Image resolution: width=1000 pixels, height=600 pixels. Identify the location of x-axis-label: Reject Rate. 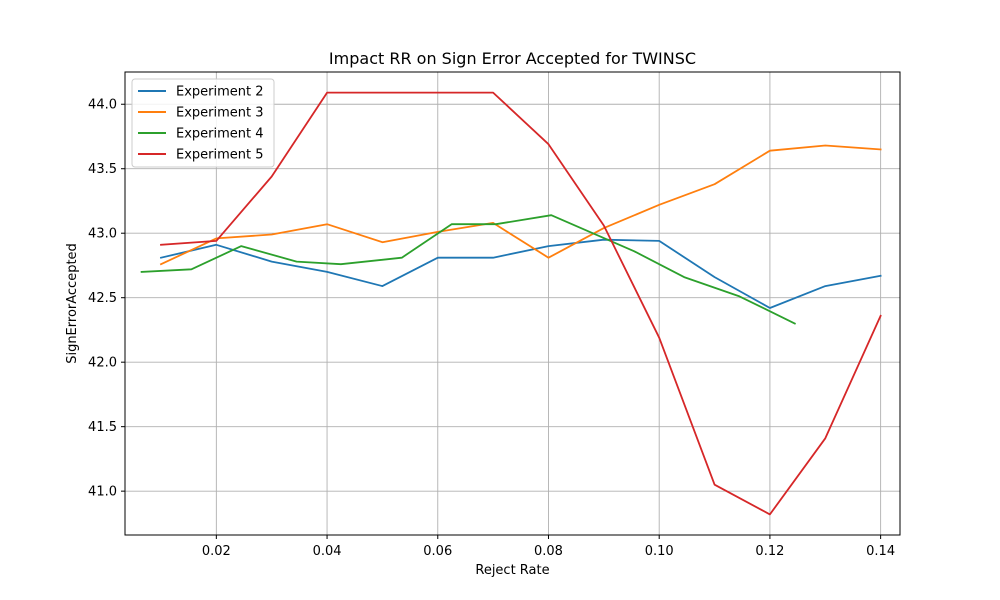
(512, 570).